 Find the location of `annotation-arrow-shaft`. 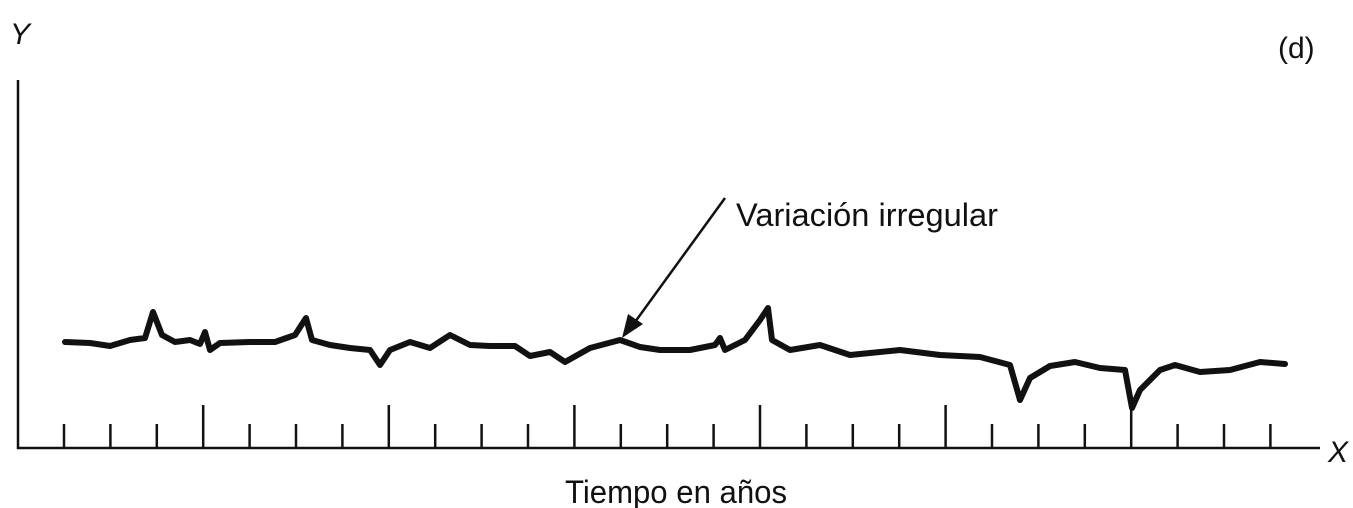

annotation-arrow-shaft is located at coordinates (680, 260).